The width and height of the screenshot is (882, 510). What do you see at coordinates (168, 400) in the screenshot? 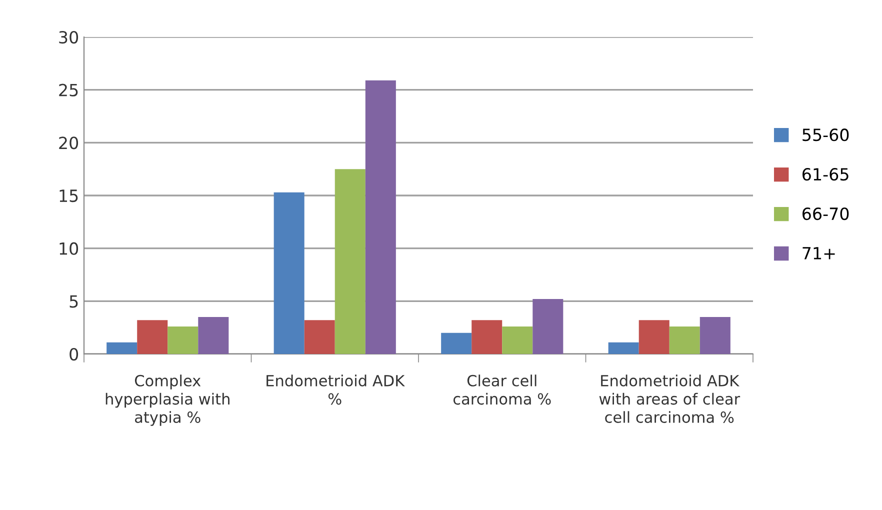
I see `x-tick-label: Complex hyperplasia with atypia %` at bounding box center [168, 400].